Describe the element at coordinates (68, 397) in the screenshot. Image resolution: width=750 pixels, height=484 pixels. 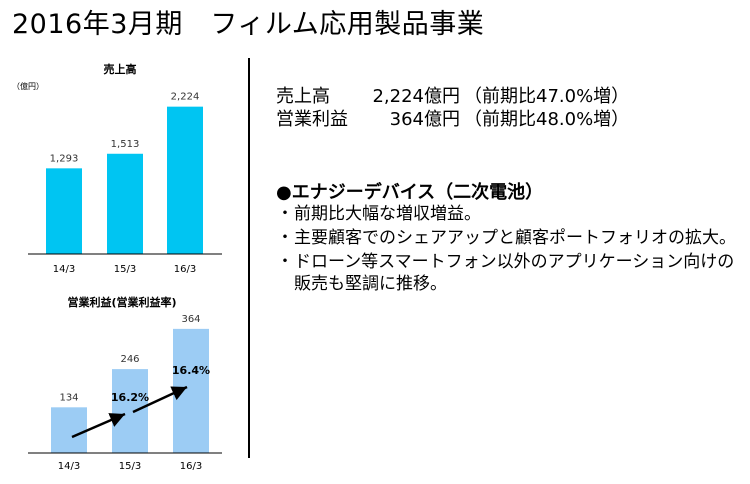
I see `data-label: 134` at that location.